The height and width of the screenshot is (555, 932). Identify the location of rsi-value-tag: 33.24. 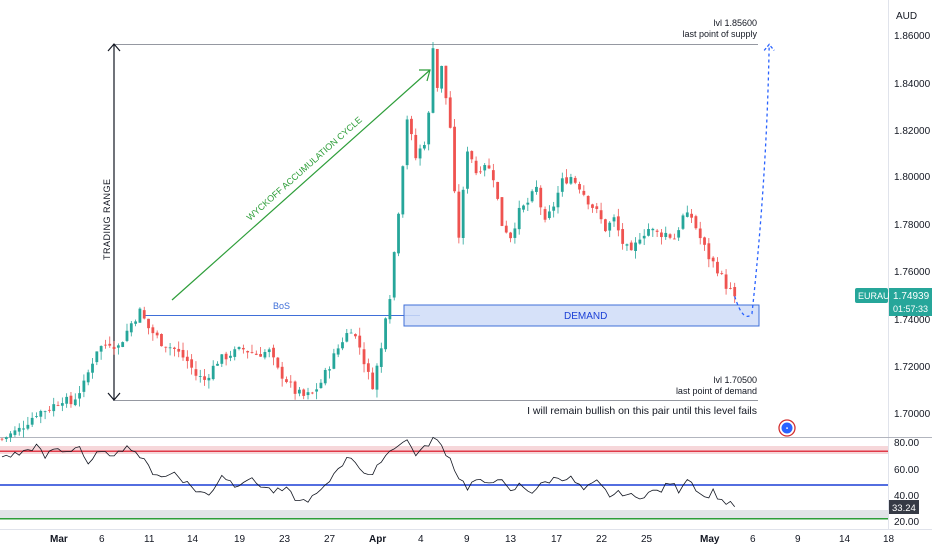
(904, 507).